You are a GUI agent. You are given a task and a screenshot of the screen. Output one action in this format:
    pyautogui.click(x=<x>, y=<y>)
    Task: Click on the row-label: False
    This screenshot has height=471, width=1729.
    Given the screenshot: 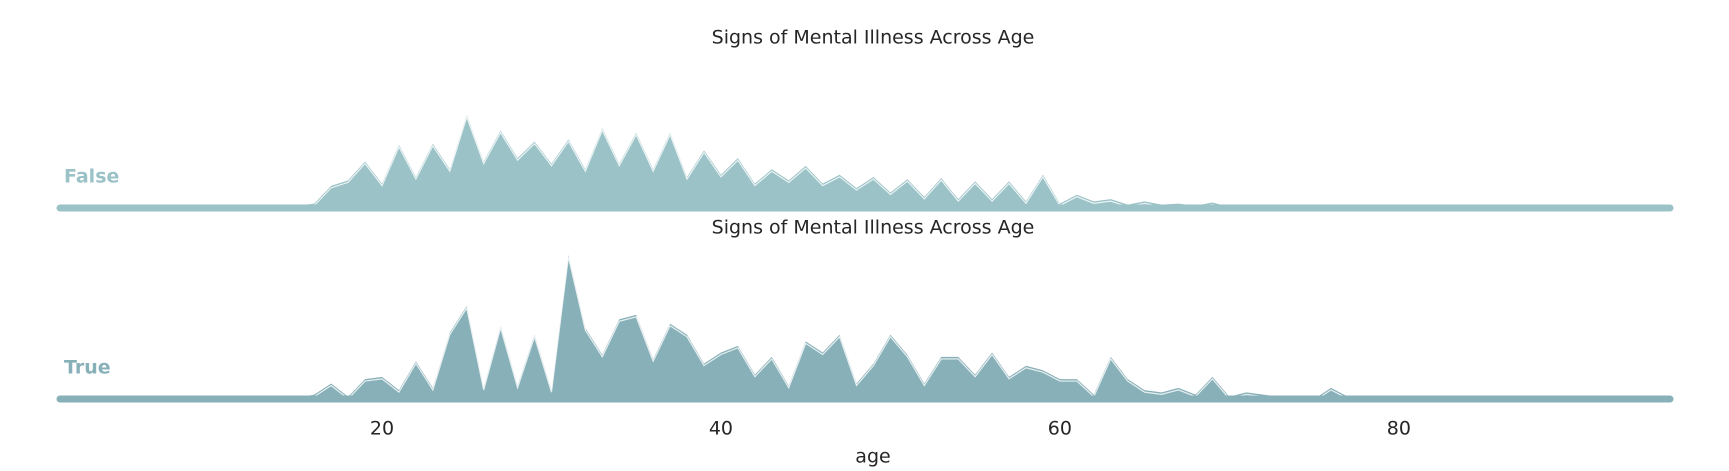 What is the action you would take?
    pyautogui.click(x=91, y=177)
    